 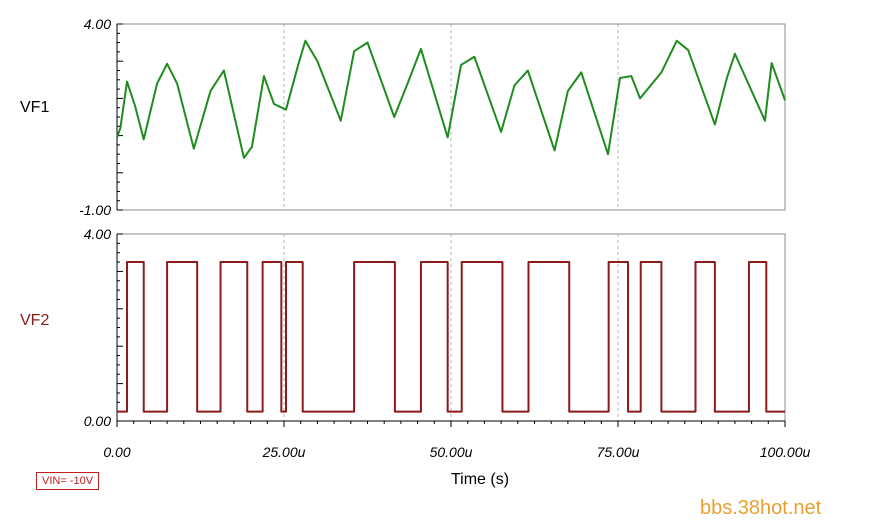 I want to click on x-tick-label: 75.00u, so click(x=618, y=452).